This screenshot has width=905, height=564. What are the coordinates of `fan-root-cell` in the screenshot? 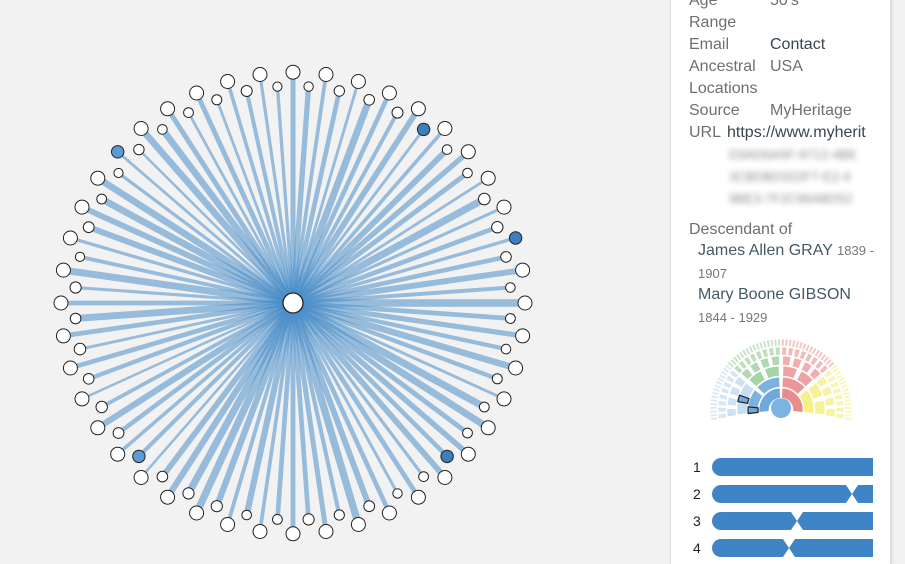 It's located at (781, 408).